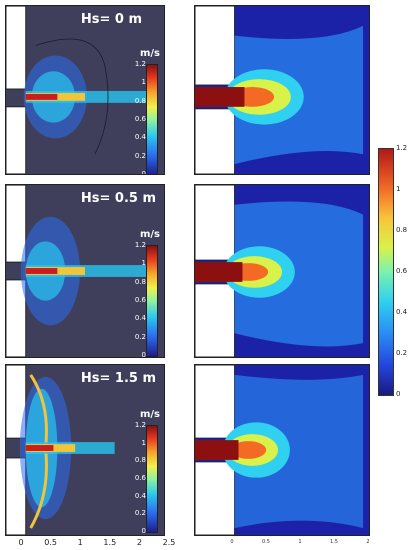 This screenshot has width=409, height=550. Describe the element at coordinates (169, 542) in the screenshot. I see `left-x-axis-tick: 2.5` at that location.